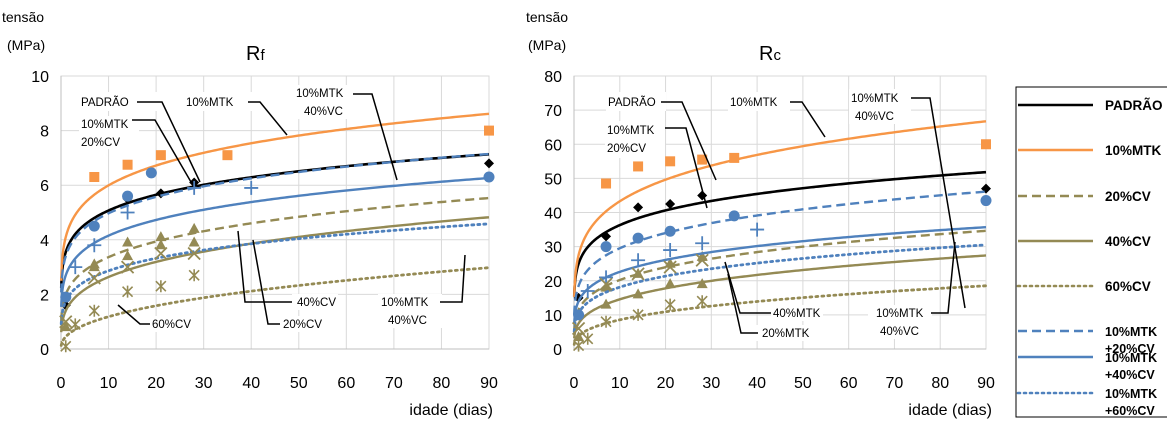  What do you see at coordinates (255, 54) in the screenshot?
I see `chart-title: Rf` at bounding box center [255, 54].